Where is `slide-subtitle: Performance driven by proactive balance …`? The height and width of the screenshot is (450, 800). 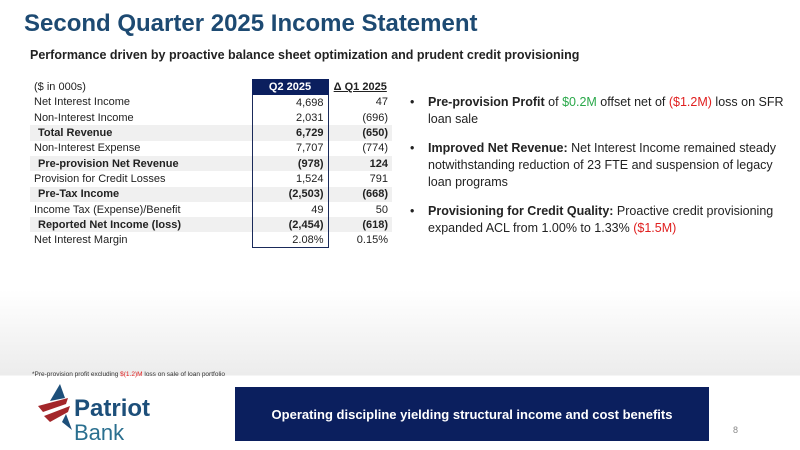
slide-subtitle: Performance driven by proactive balance … is located at coordinates (305, 55).